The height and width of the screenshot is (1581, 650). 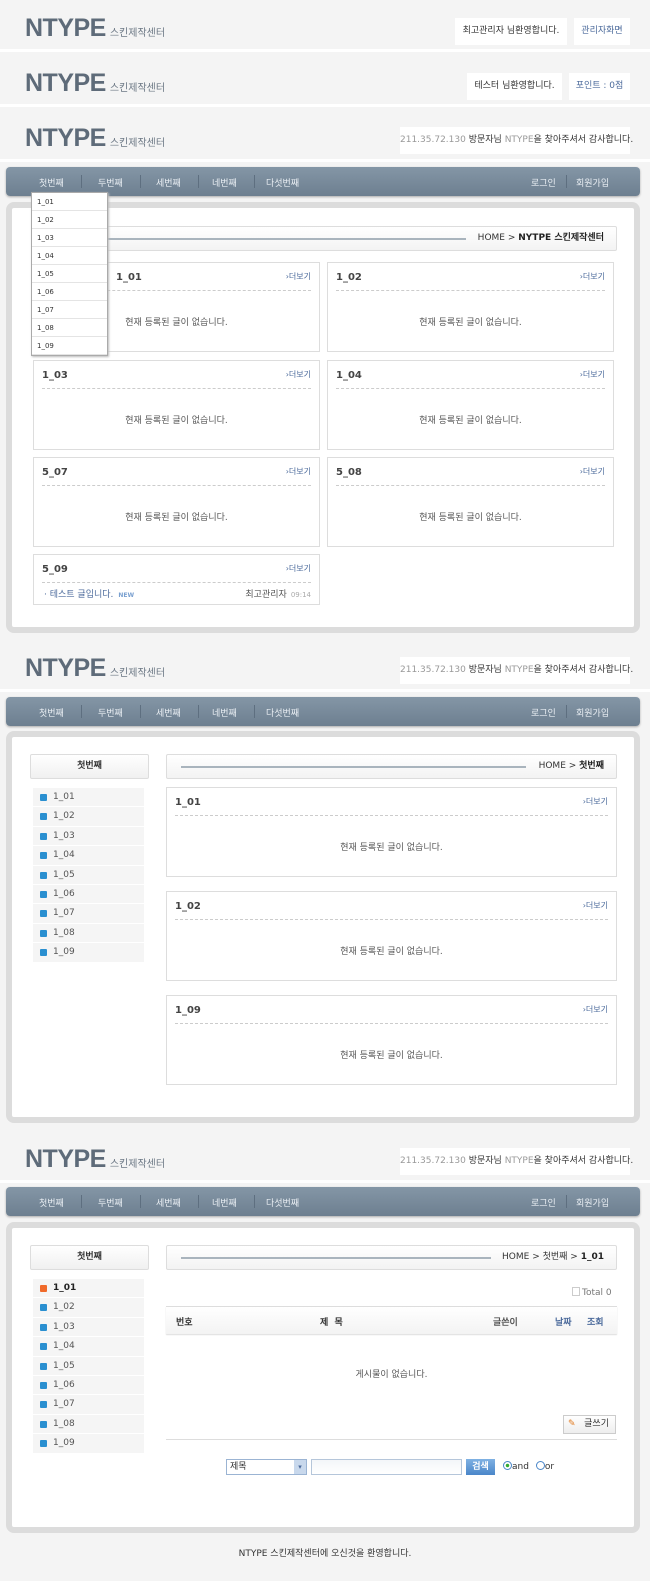 I want to click on board-title: 1_03, so click(x=55, y=375).